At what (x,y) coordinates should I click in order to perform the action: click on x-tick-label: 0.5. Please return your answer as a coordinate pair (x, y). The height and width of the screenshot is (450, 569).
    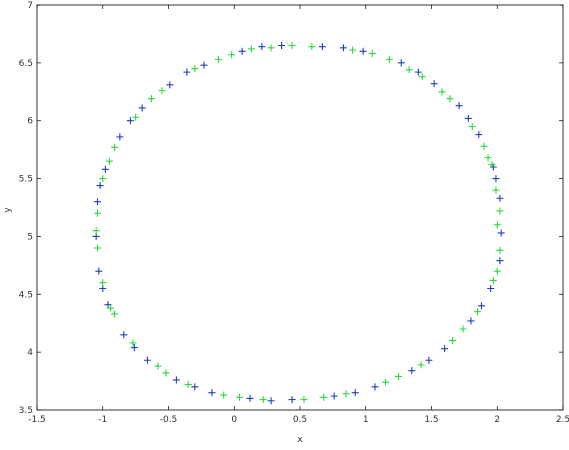
    Looking at the image, I should click on (300, 420).